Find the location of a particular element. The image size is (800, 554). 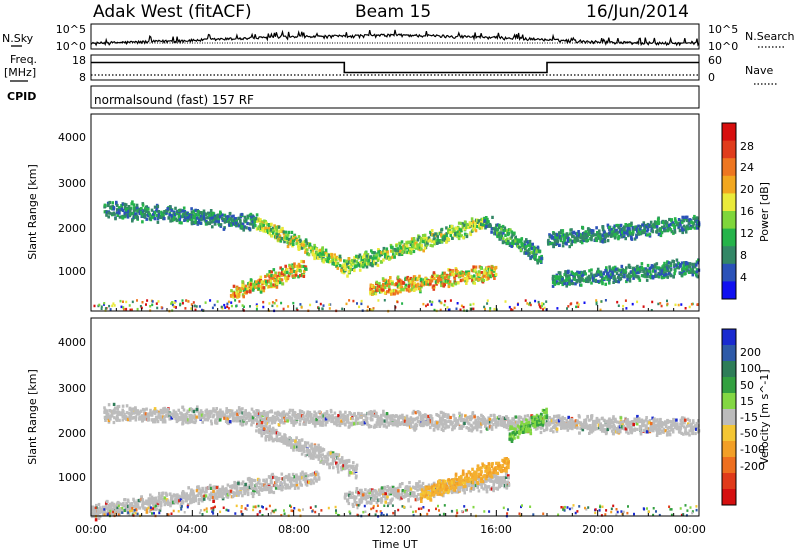

nsky-label: N.Sky is located at coordinates (18, 38).